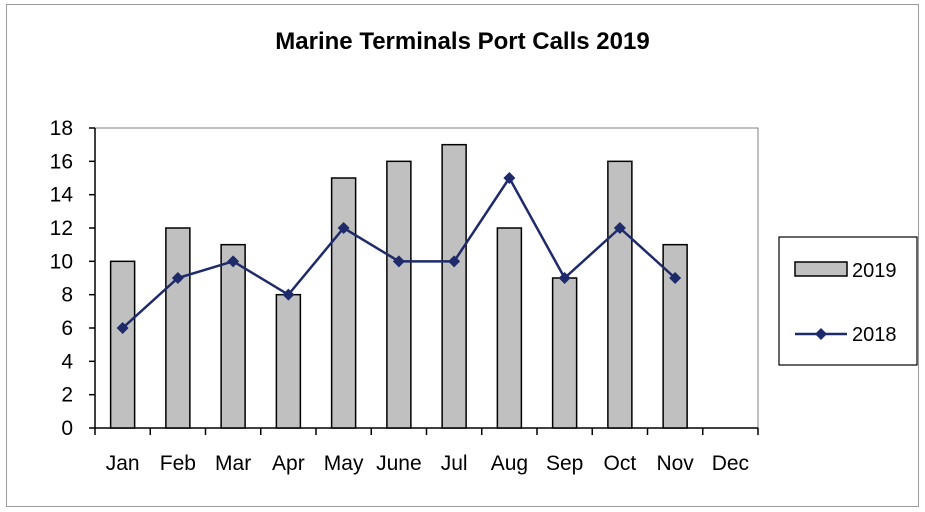 This screenshot has height=512, width=925. I want to click on legend-label: 2019, so click(874, 271).